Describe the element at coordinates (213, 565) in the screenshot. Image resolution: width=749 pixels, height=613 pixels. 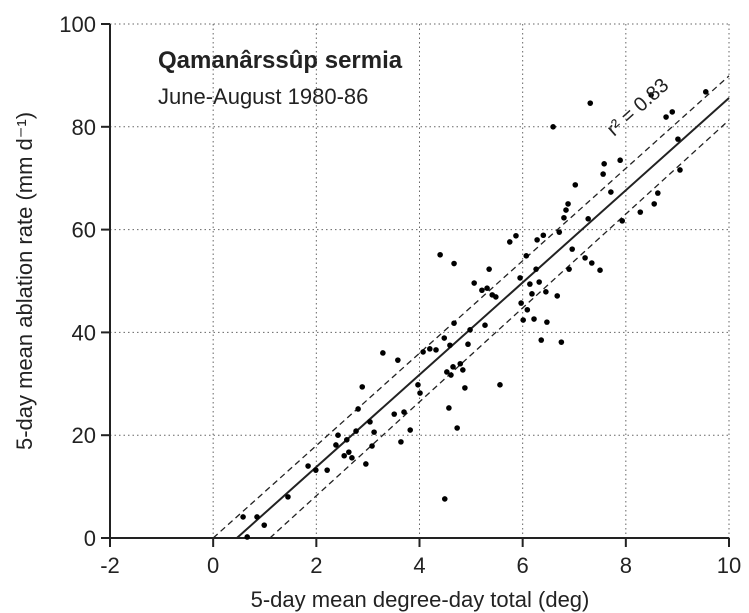
I see `x-tick-label: 0` at that location.